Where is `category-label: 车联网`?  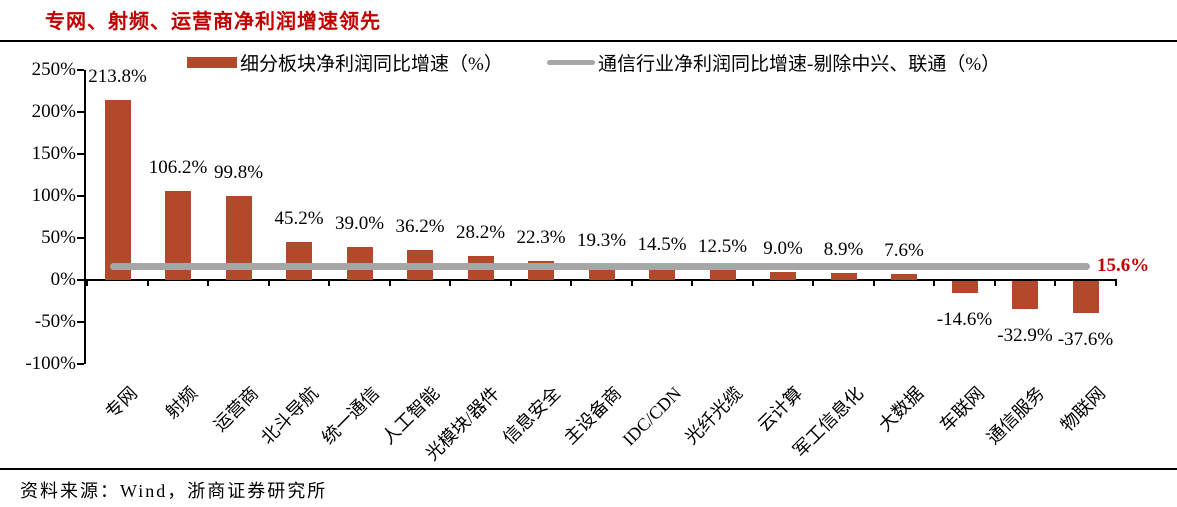
category-label: 车联网 is located at coordinates (961, 409).